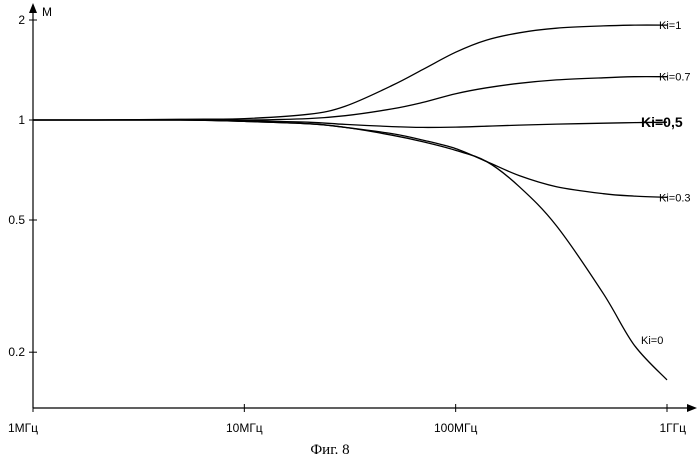  What do you see at coordinates (662, 122) in the screenshot?
I see `series-label: Ki=0,5` at bounding box center [662, 122].